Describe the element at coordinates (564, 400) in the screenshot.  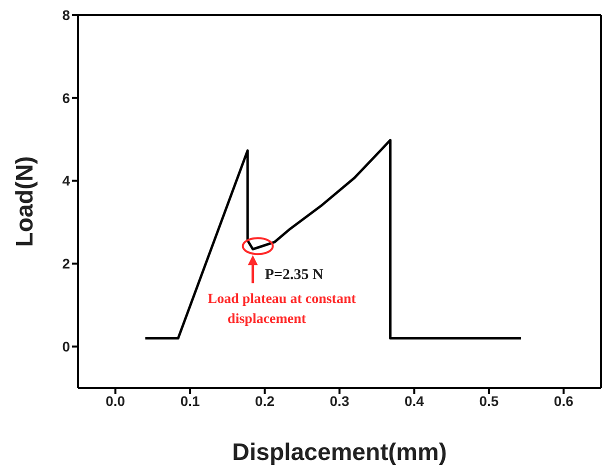
I see `x-tick-label: 0.6` at that location.